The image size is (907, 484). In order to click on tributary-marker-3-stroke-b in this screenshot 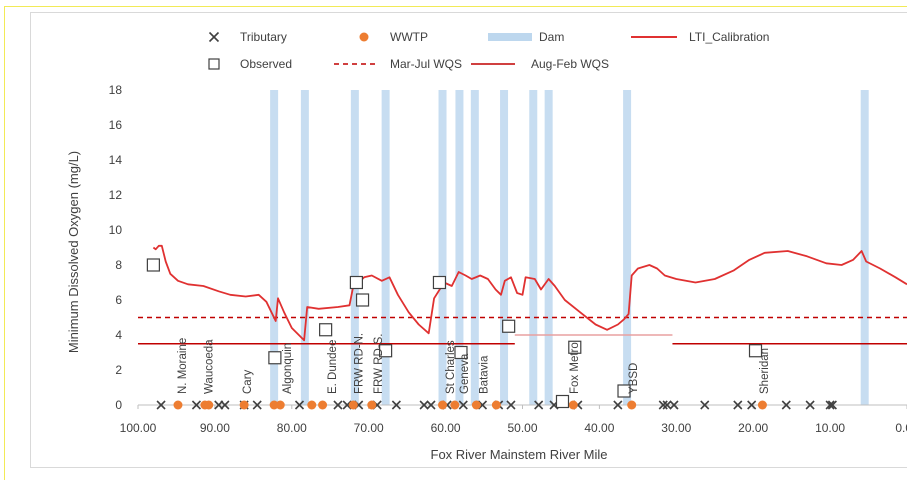, I will do `click(225, 405)`.